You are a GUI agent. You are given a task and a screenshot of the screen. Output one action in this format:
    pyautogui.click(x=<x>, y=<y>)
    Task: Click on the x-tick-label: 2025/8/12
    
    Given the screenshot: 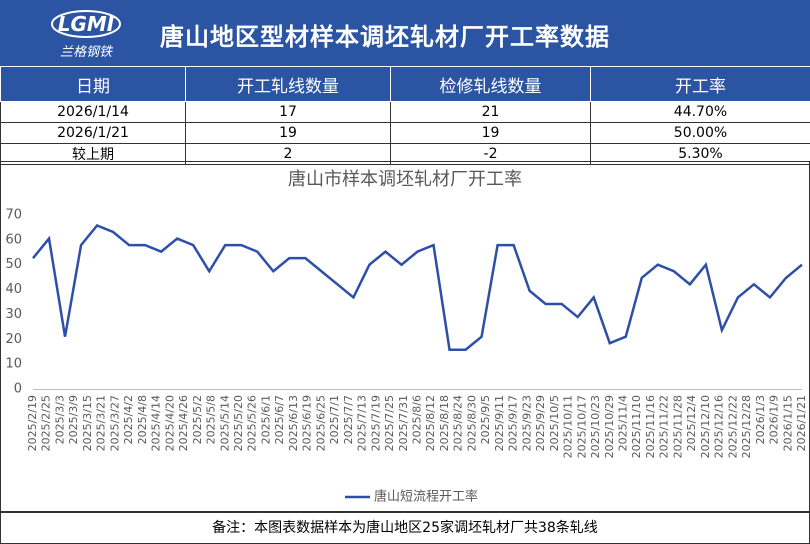 What is the action you would take?
    pyautogui.click(x=430, y=423)
    